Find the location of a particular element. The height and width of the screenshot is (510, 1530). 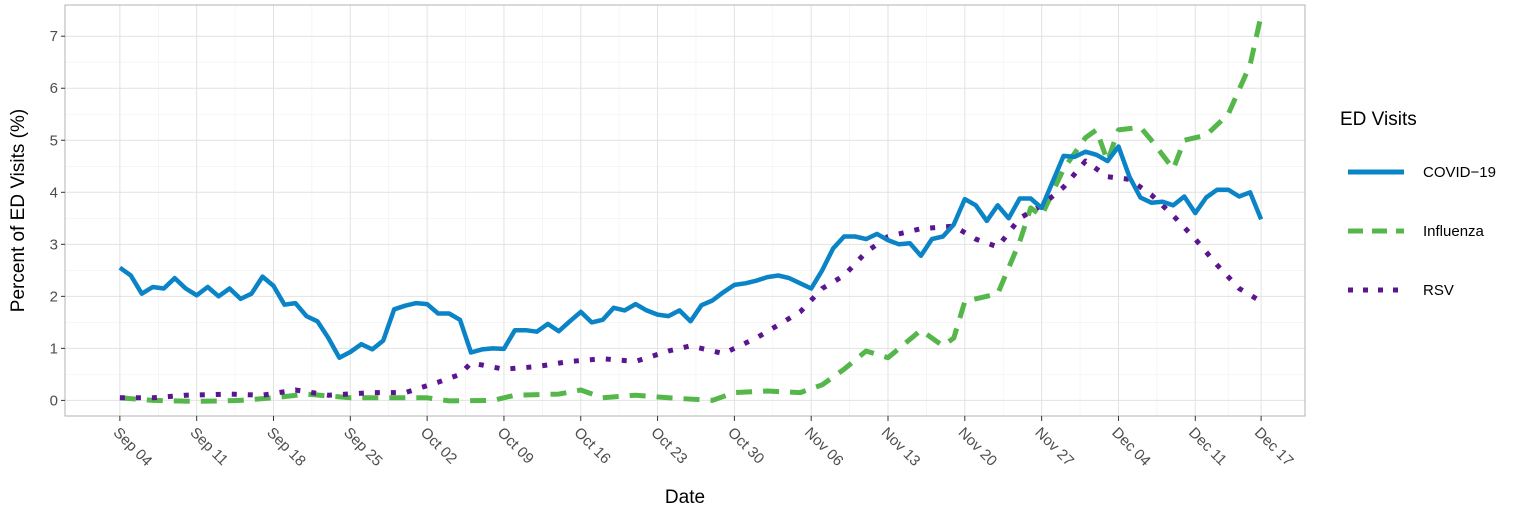

x-tick-label: Oct 16 is located at coordinates (592, 445).